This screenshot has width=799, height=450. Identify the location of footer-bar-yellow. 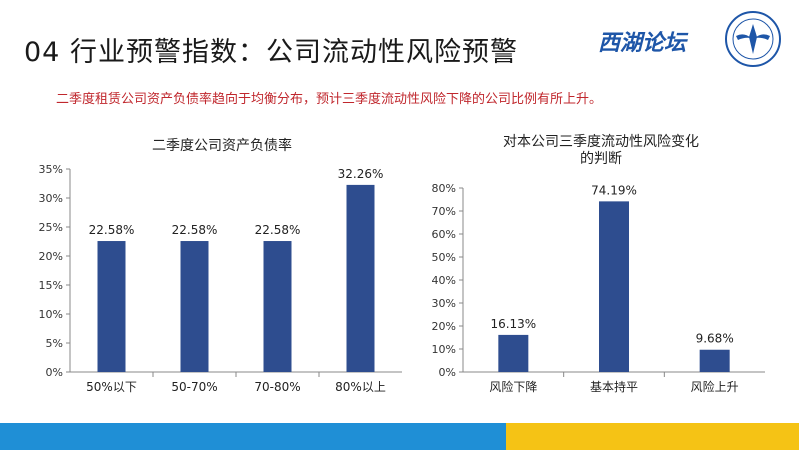
(652, 436).